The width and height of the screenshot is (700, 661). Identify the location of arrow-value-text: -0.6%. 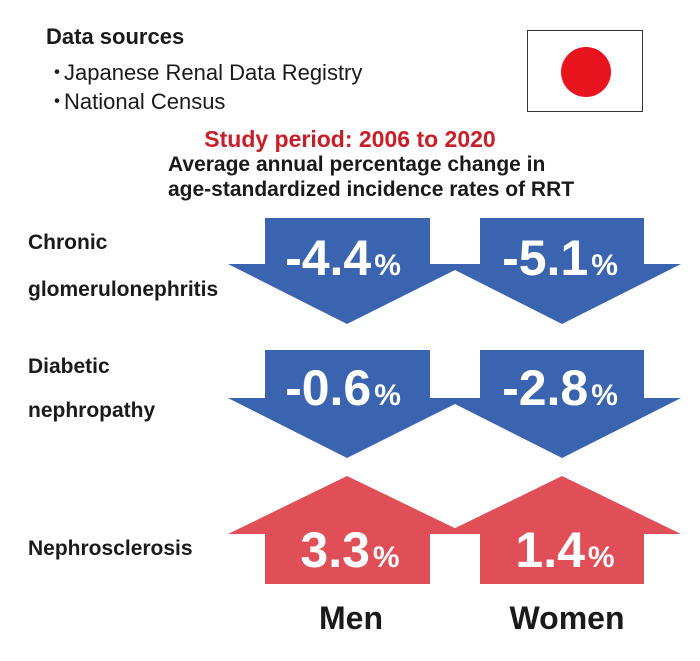
(343, 388).